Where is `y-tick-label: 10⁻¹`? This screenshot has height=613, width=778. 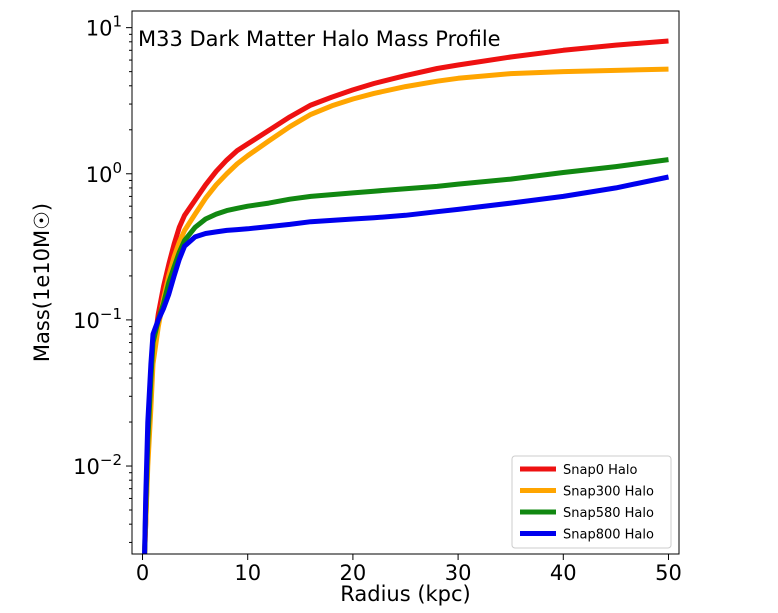
y-tick-label: 10⁻¹ is located at coordinates (97, 319).